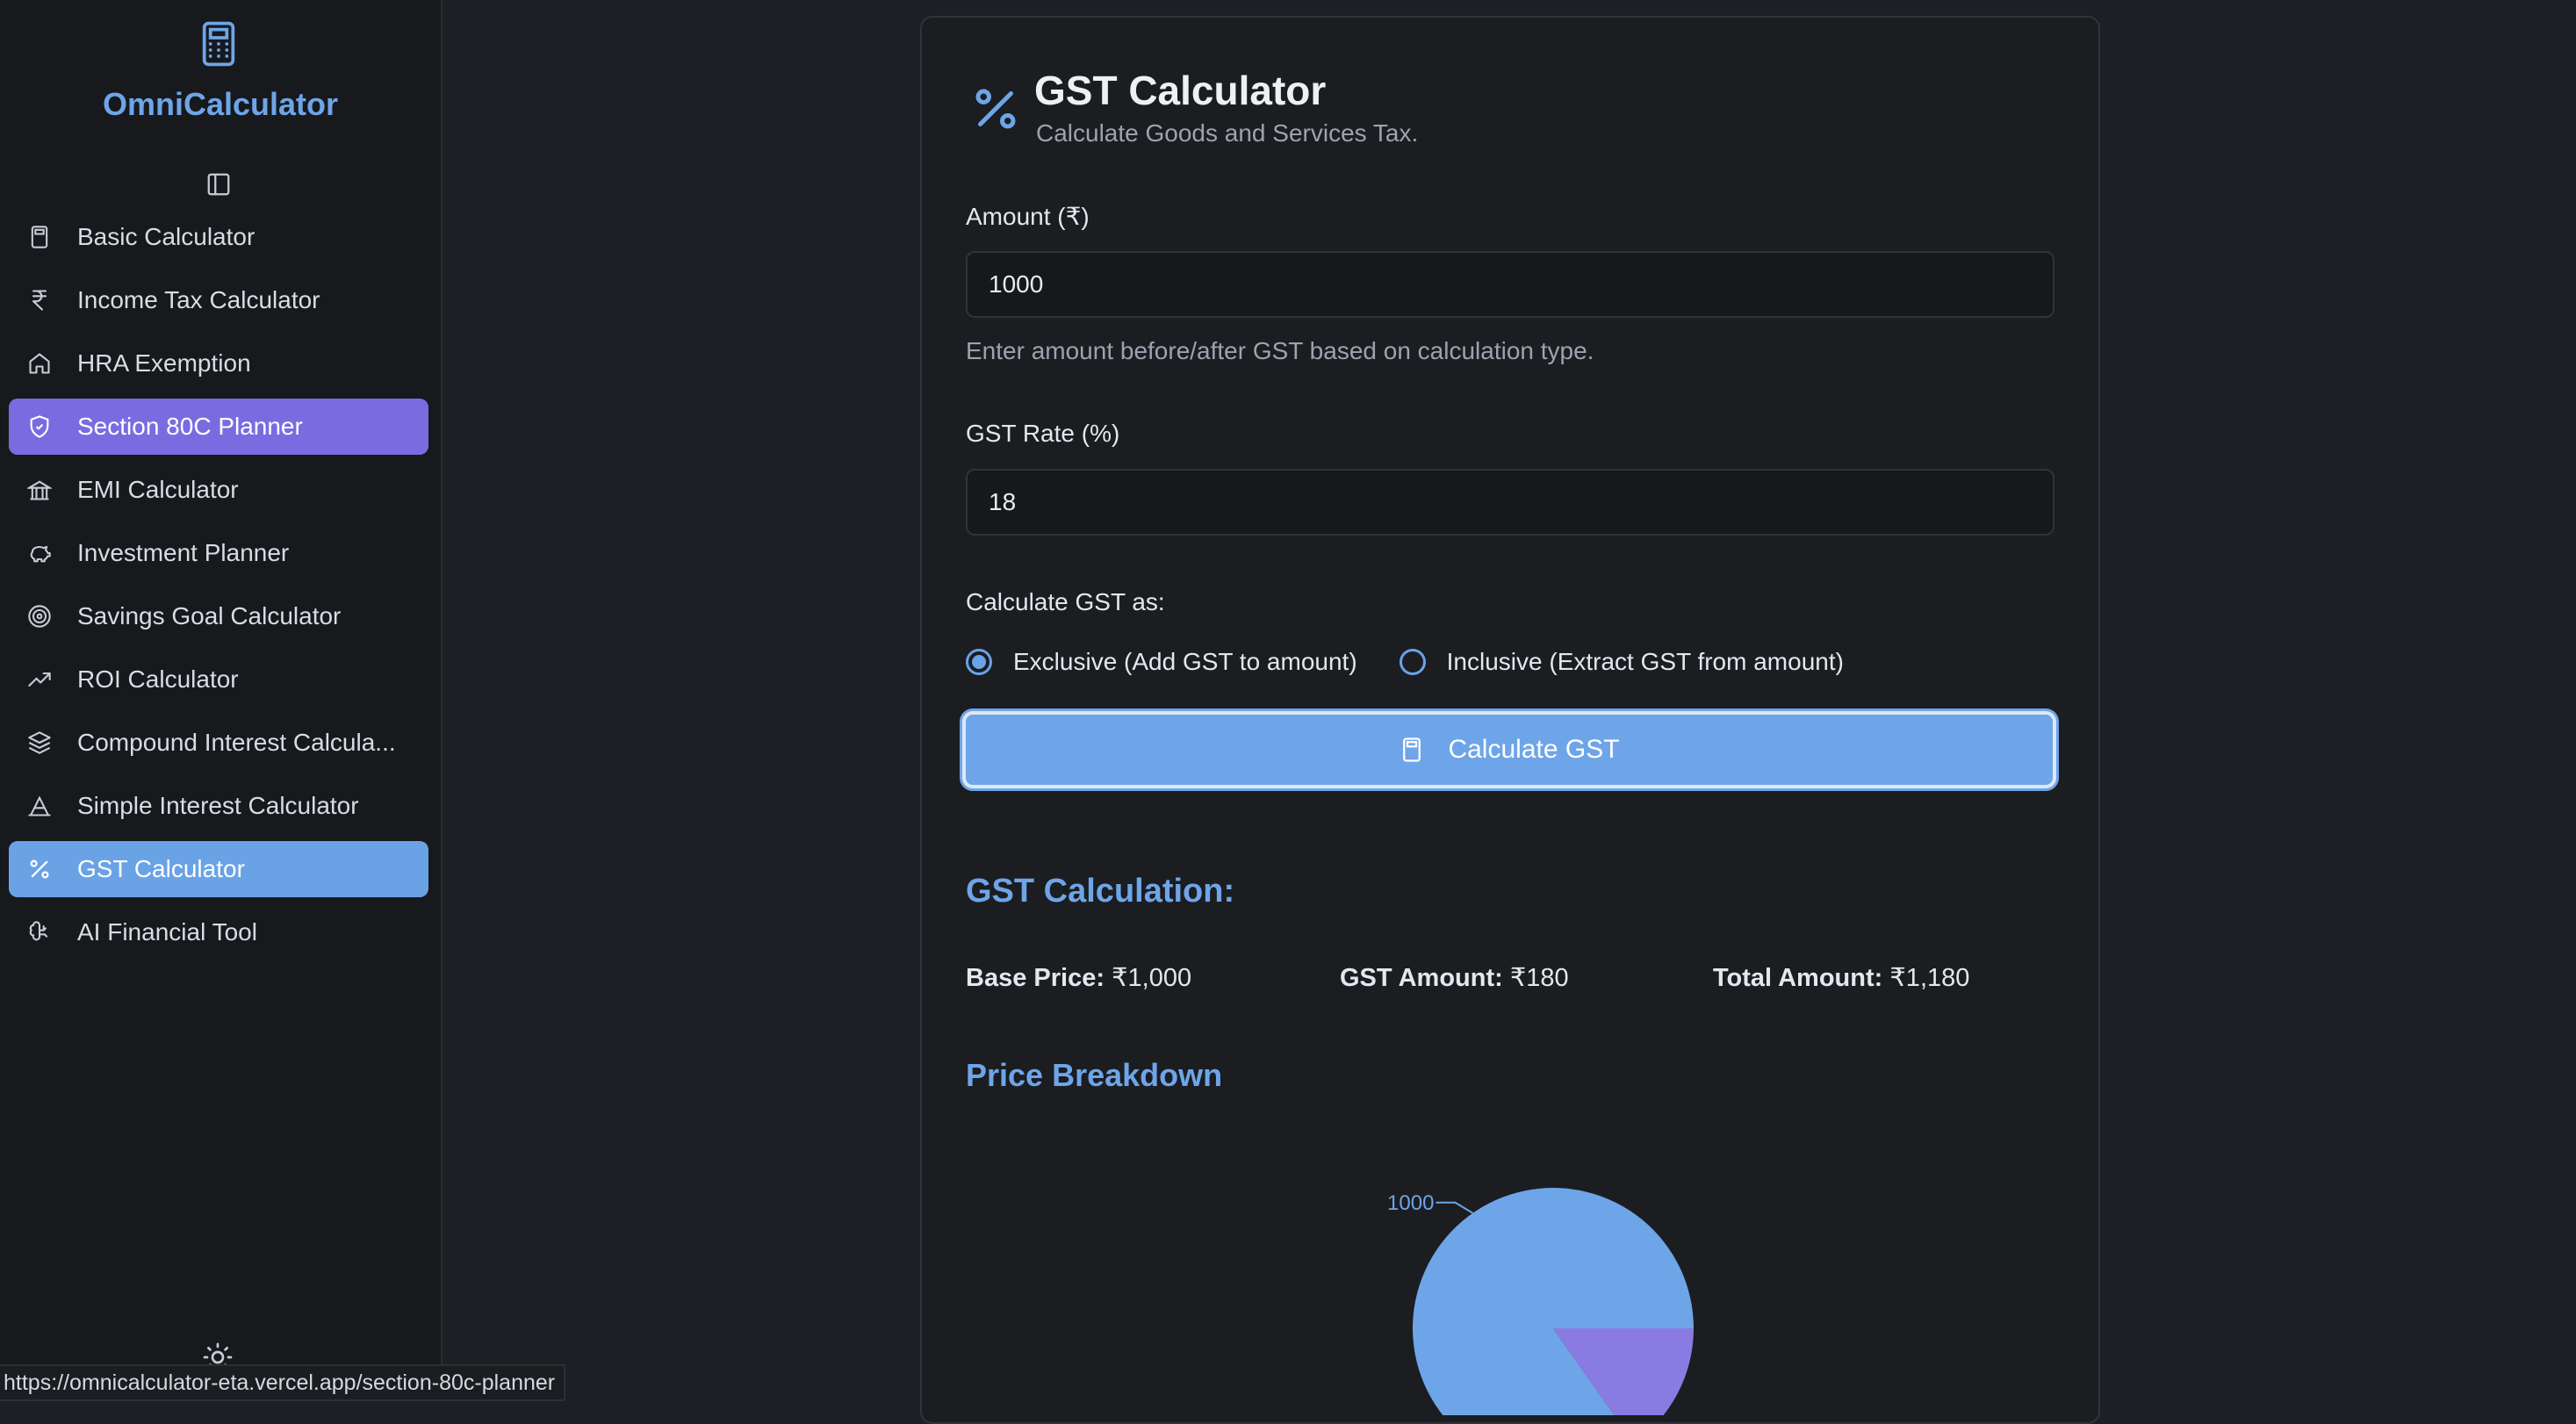  I want to click on sidebar-item-basic-calculator: Basic Calculator, so click(218, 237).